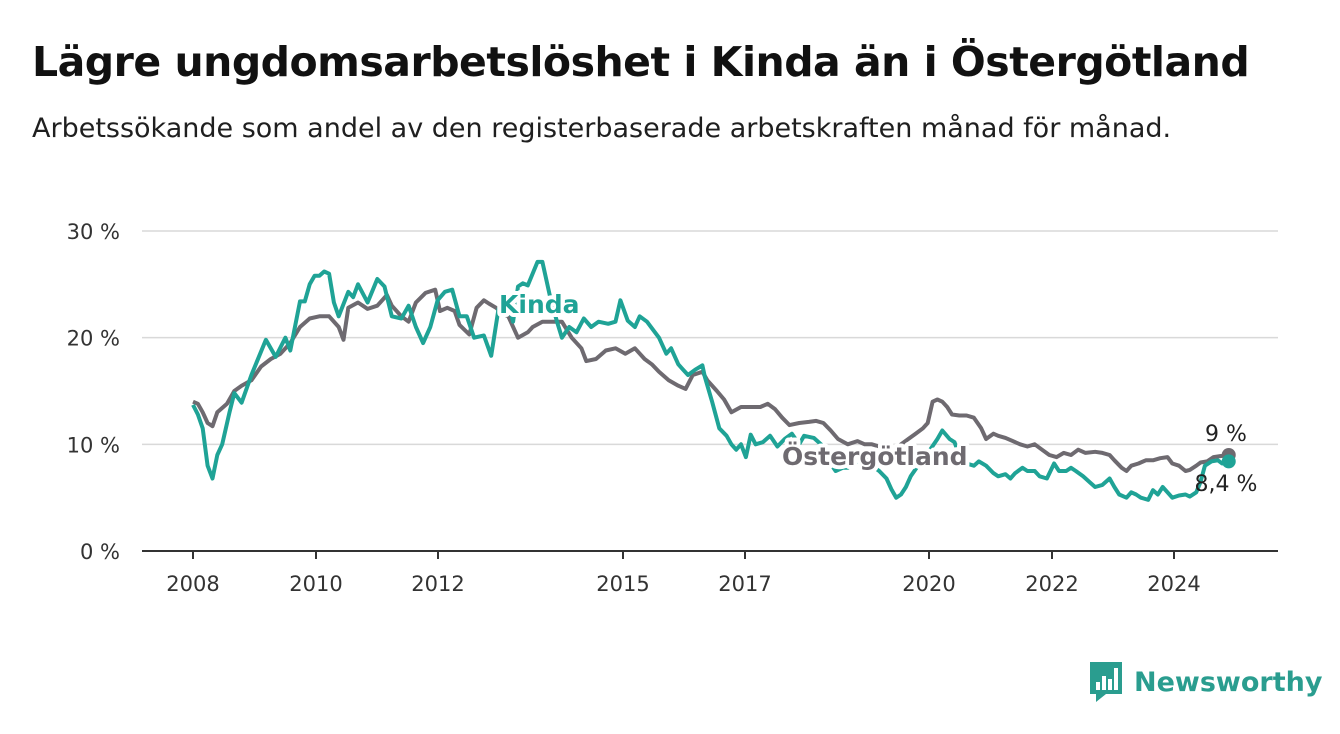  What do you see at coordinates (315, 584) in the screenshot?
I see `x-tick-label: 2010` at bounding box center [315, 584].